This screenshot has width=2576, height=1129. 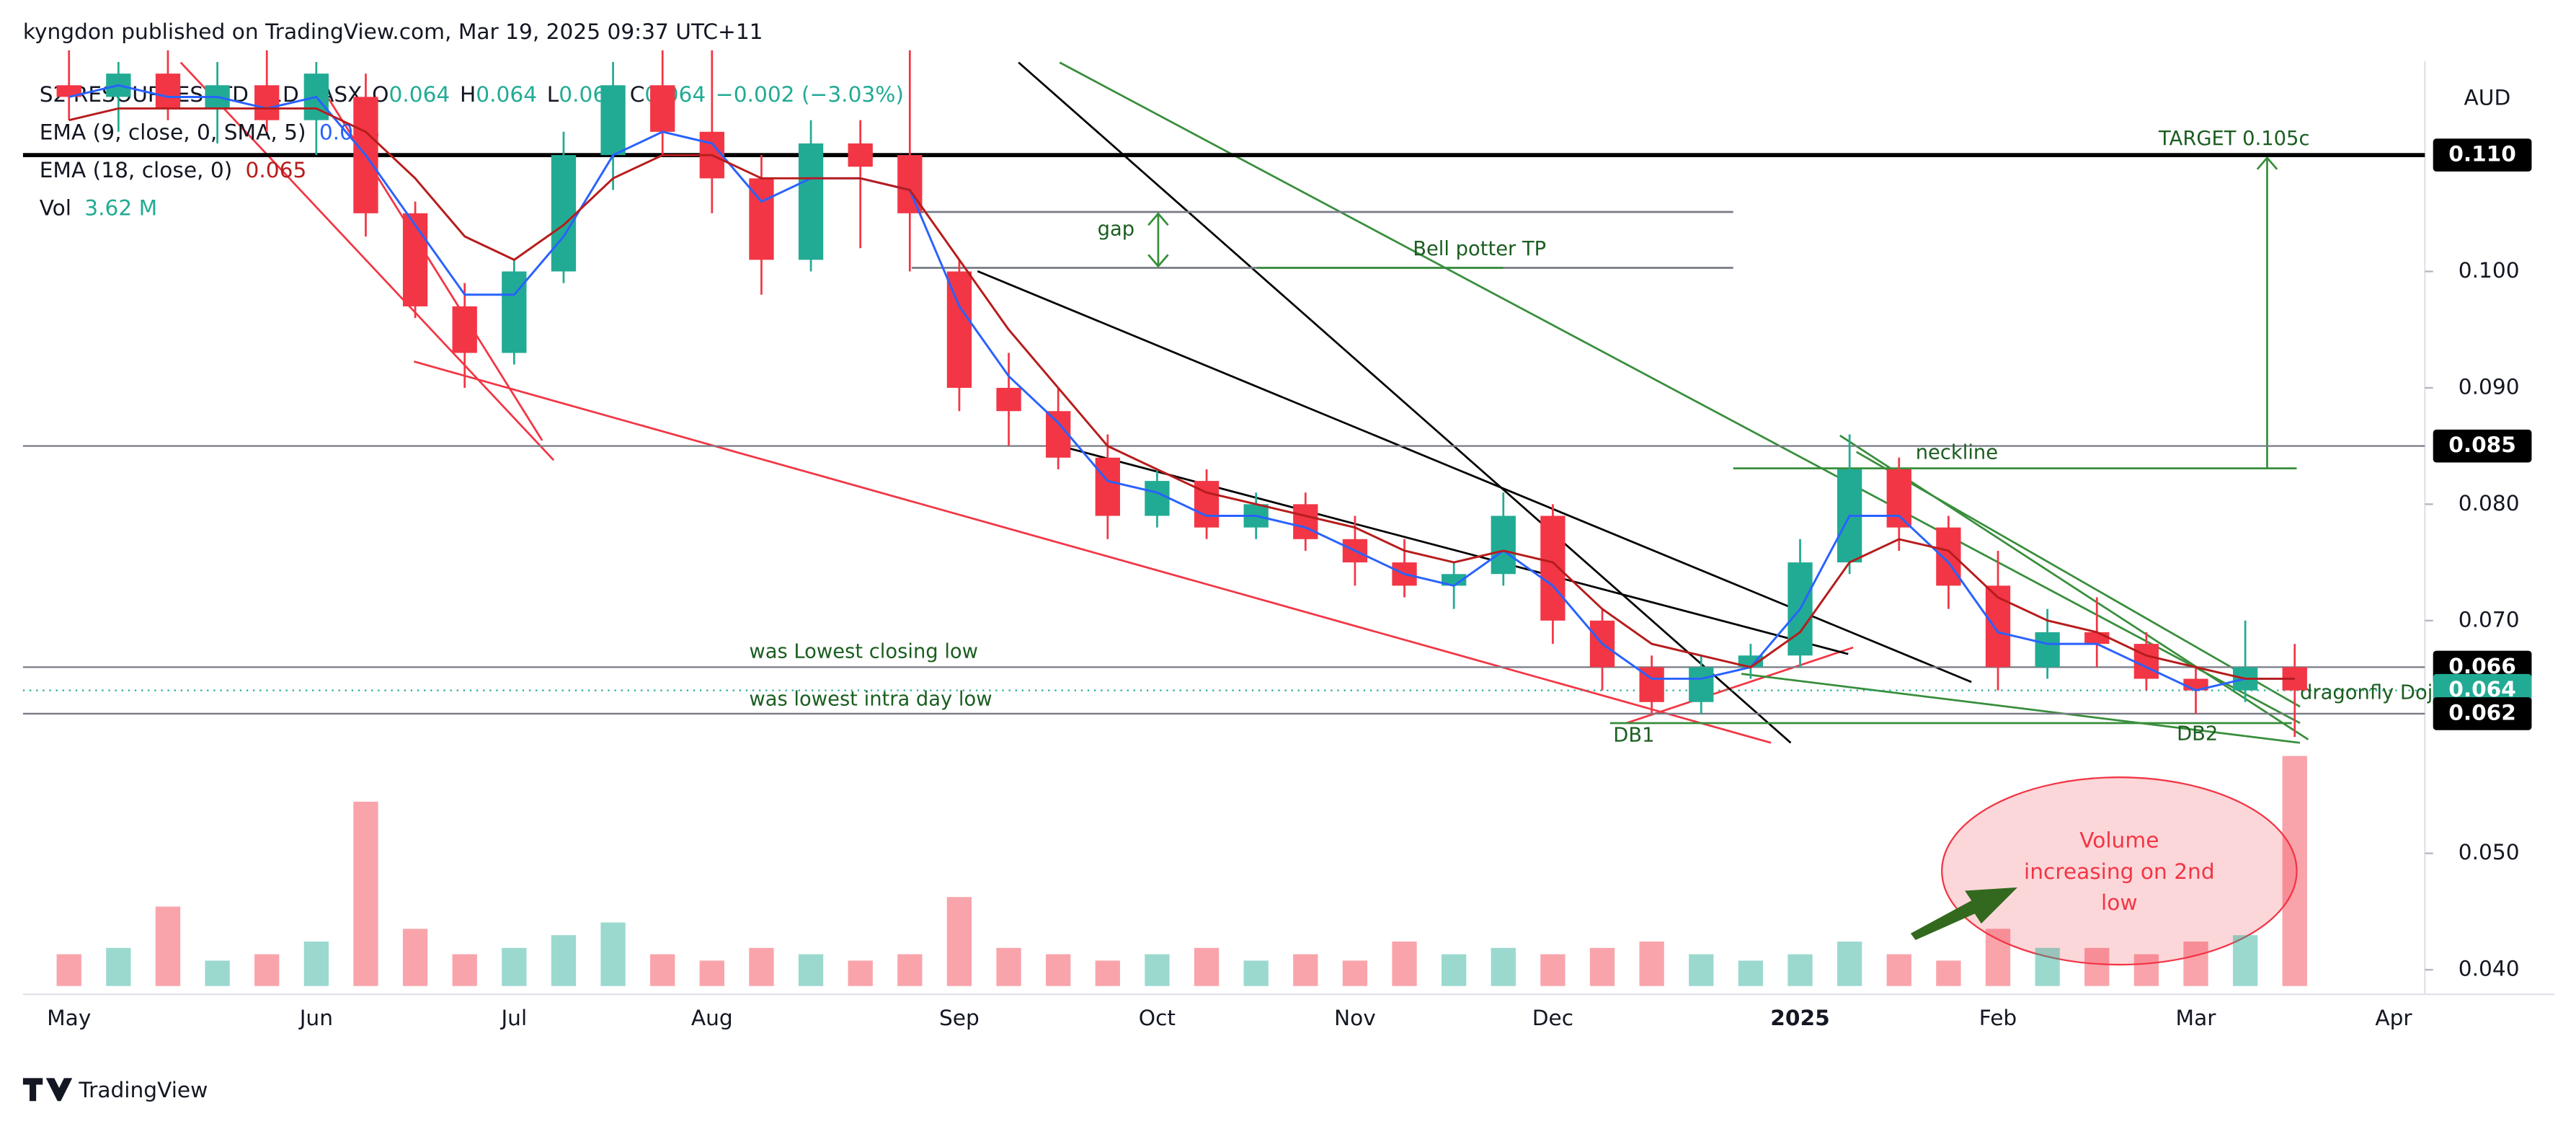 What do you see at coordinates (2197, 734) in the screenshot?
I see `annotation: DB2` at bounding box center [2197, 734].